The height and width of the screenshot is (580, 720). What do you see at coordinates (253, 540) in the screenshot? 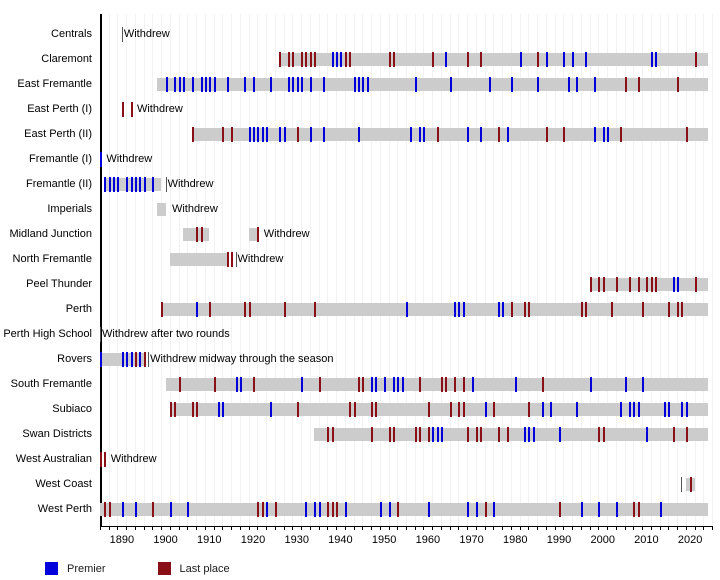
I see `x-tick-label: 1920` at bounding box center [253, 540].